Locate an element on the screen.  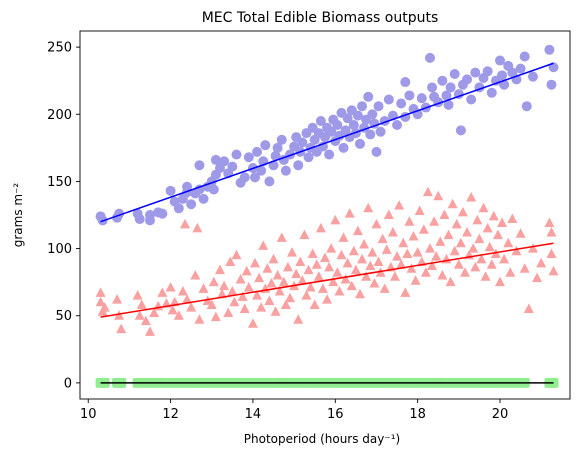
chart-title: MEC Total Edible Biomass outputs is located at coordinates (320, 18).